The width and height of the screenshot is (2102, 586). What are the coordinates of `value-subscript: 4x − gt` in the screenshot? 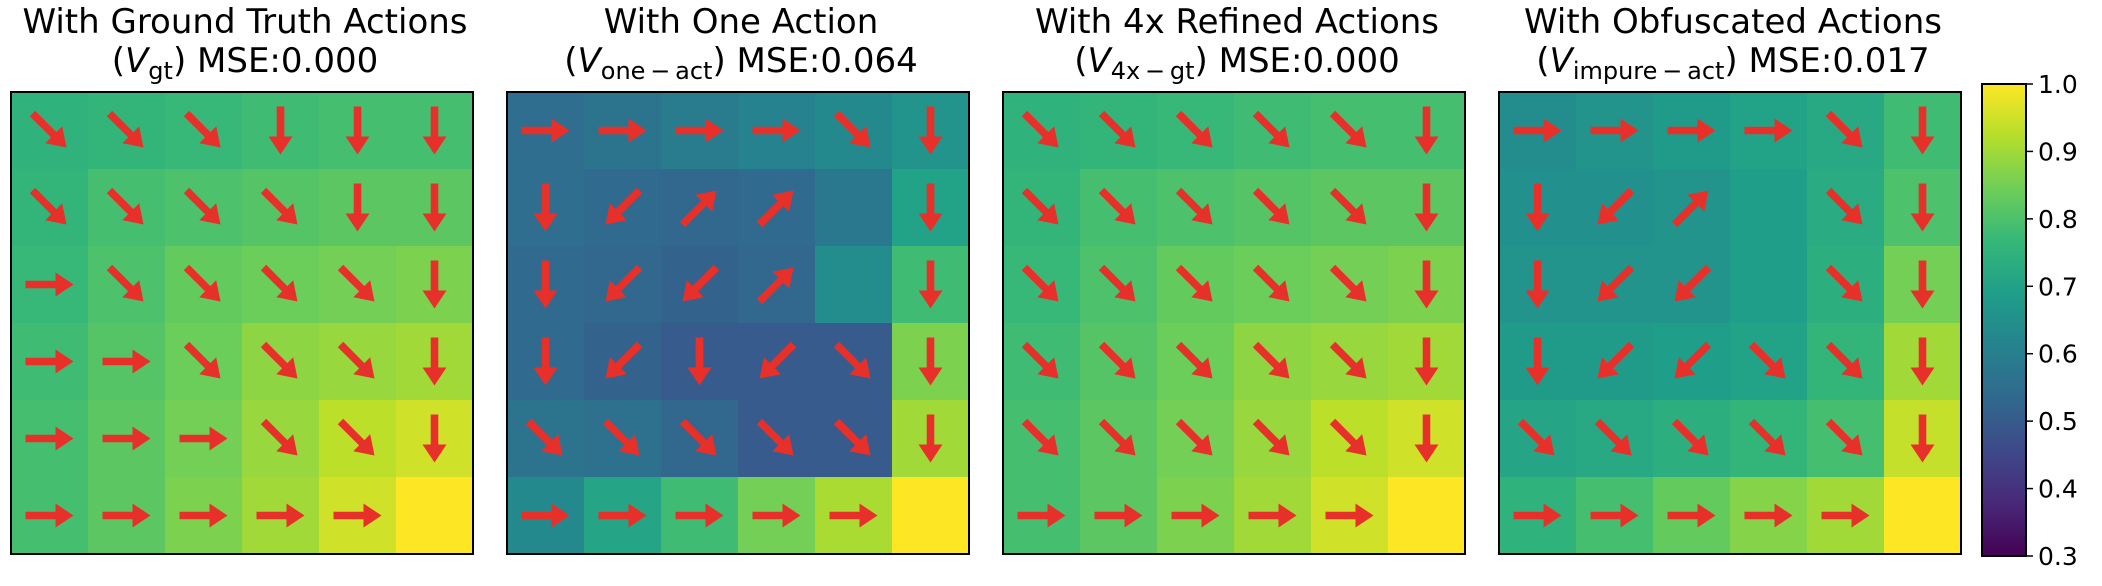 It's located at (1153, 71).